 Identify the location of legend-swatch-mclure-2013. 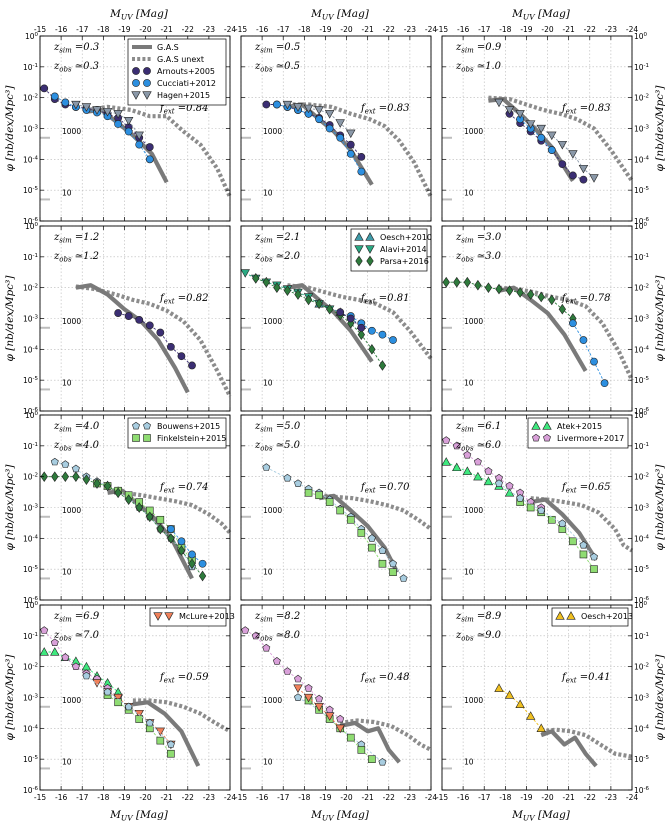
(158, 616).